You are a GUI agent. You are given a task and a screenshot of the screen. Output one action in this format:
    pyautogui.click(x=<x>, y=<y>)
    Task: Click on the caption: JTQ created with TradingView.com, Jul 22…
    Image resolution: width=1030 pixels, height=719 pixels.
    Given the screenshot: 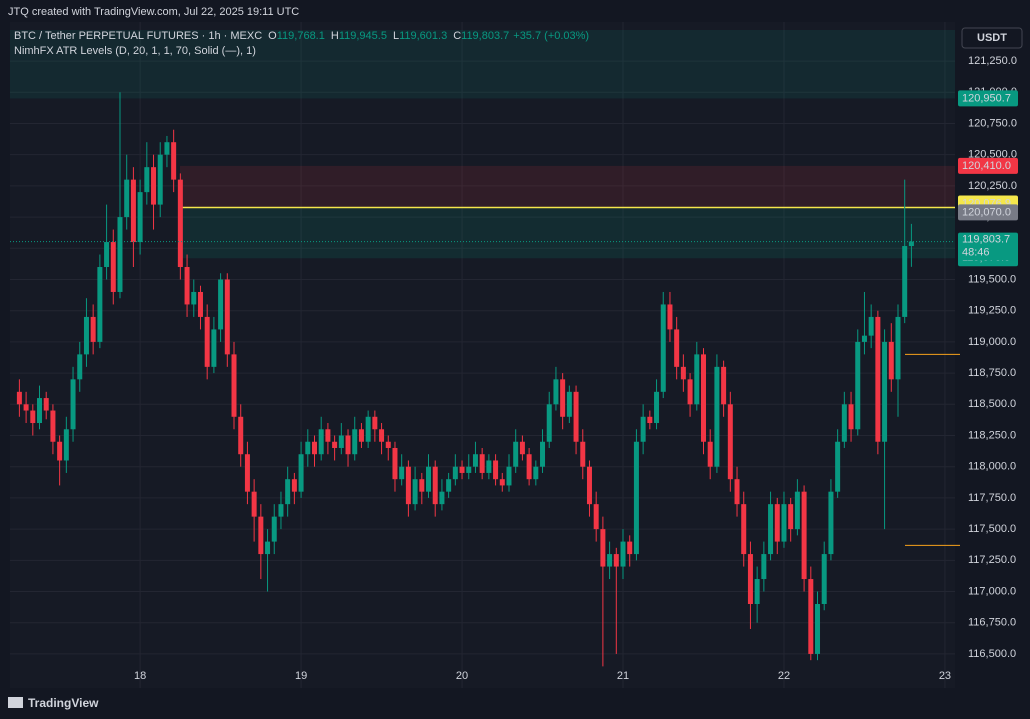 What is the action you would take?
    pyautogui.click(x=153, y=12)
    